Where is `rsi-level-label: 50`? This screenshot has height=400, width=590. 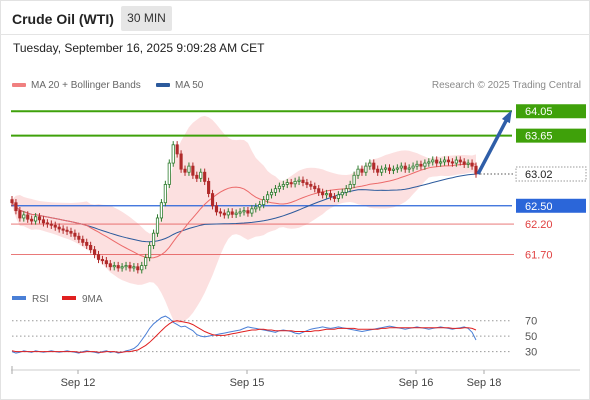 rsi-level-label: 50 is located at coordinates (531, 337).